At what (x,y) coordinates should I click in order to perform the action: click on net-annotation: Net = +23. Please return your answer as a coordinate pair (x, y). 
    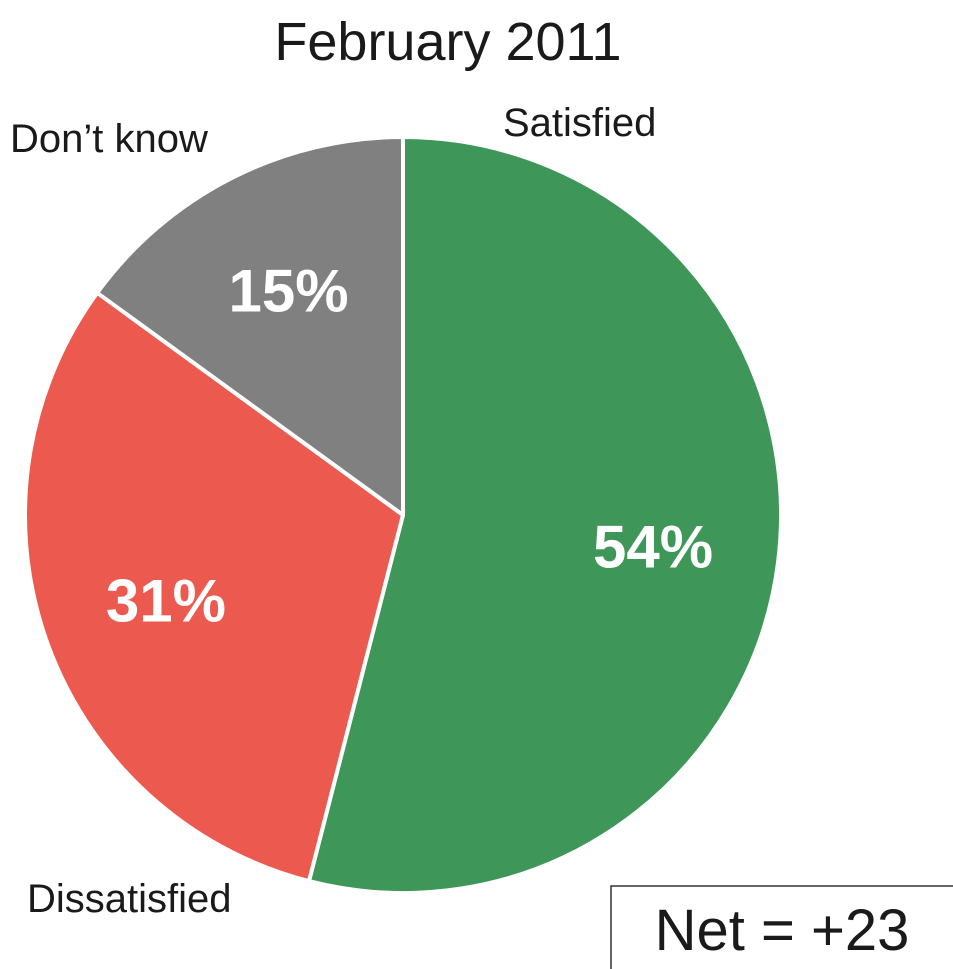
    Looking at the image, I should click on (781, 927).